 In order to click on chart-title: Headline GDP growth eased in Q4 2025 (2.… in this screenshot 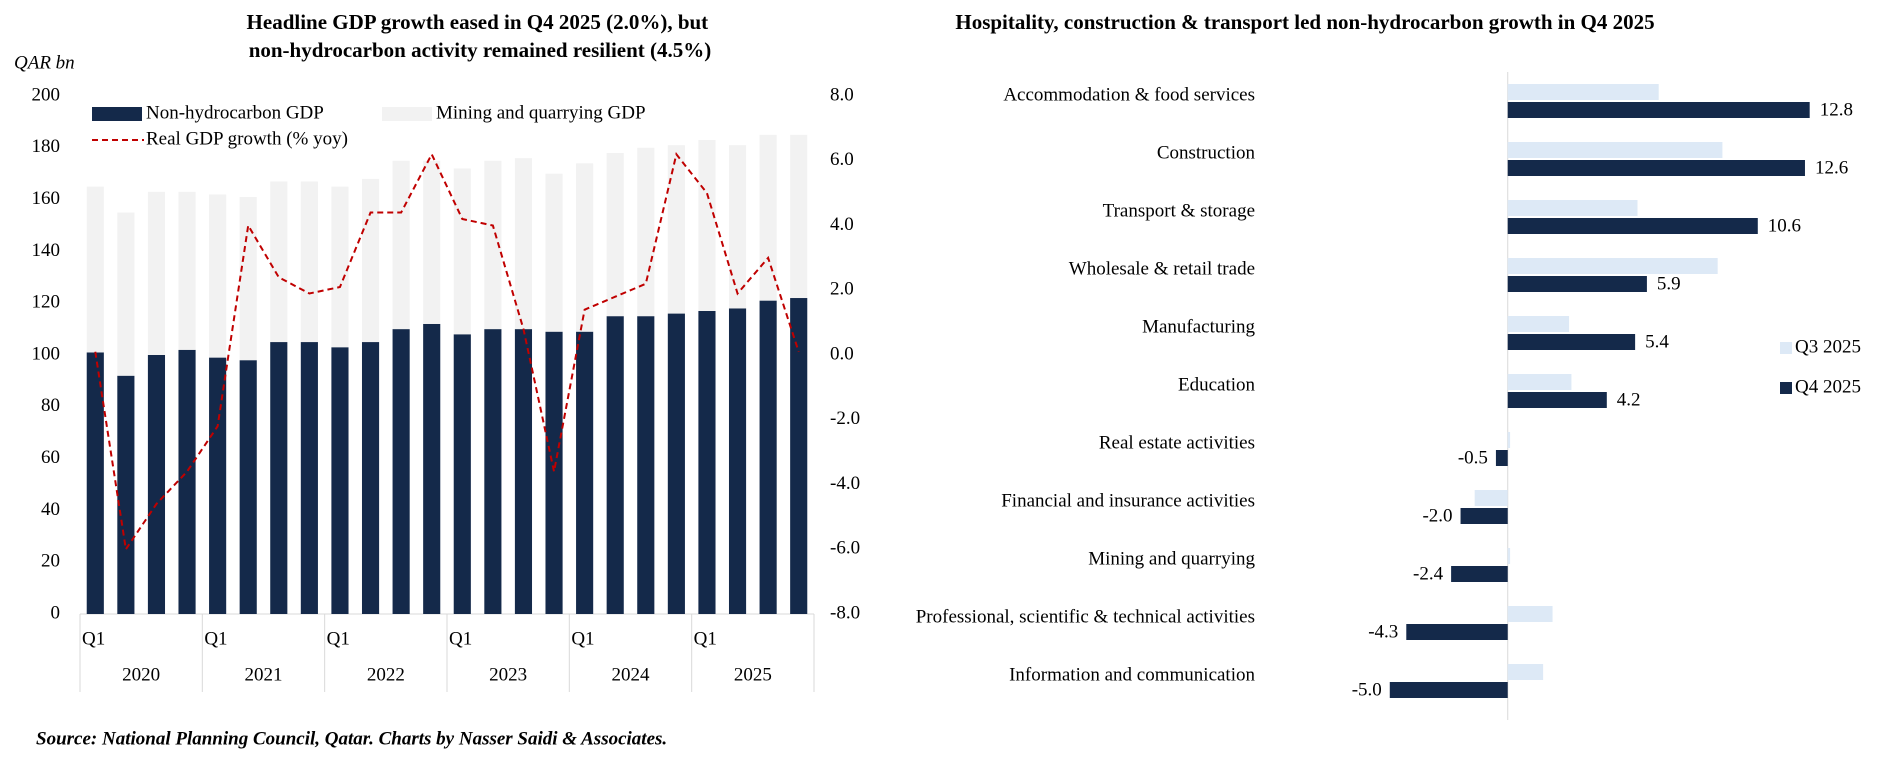, I will do `click(480, 36)`.